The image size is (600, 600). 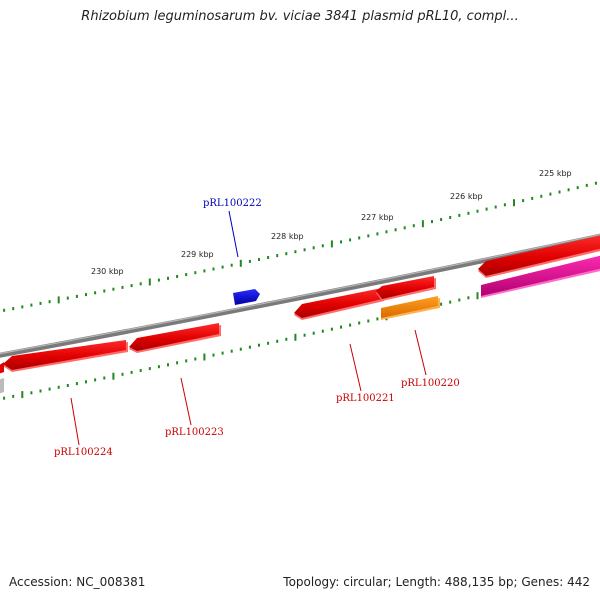 What do you see at coordinates (355, 367) in the screenshot?
I see `label-line-pRL100221` at bounding box center [355, 367].